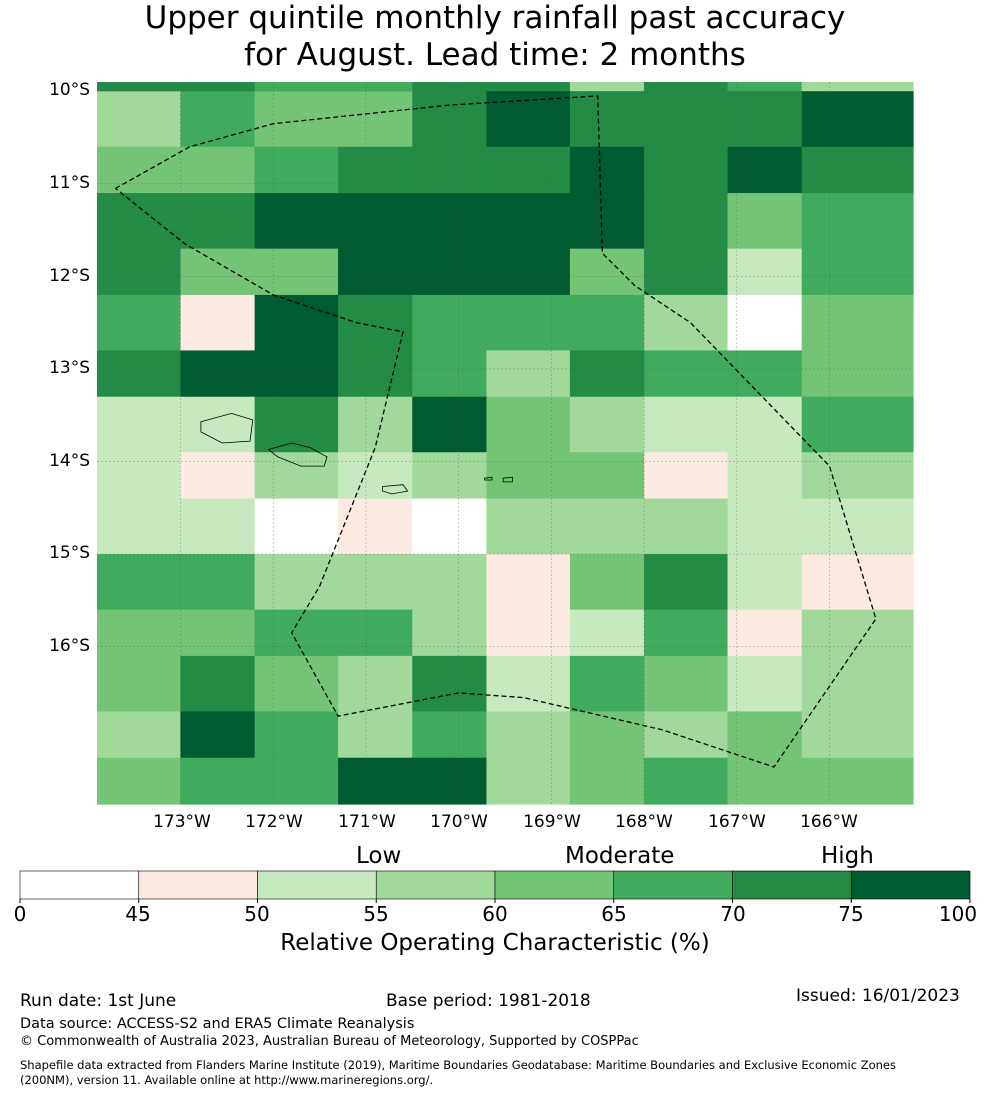 This screenshot has width=990, height=1095. Describe the element at coordinates (495, 943) in the screenshot. I see `colorbar-label: Relative Operating Characteristic (%)` at that location.